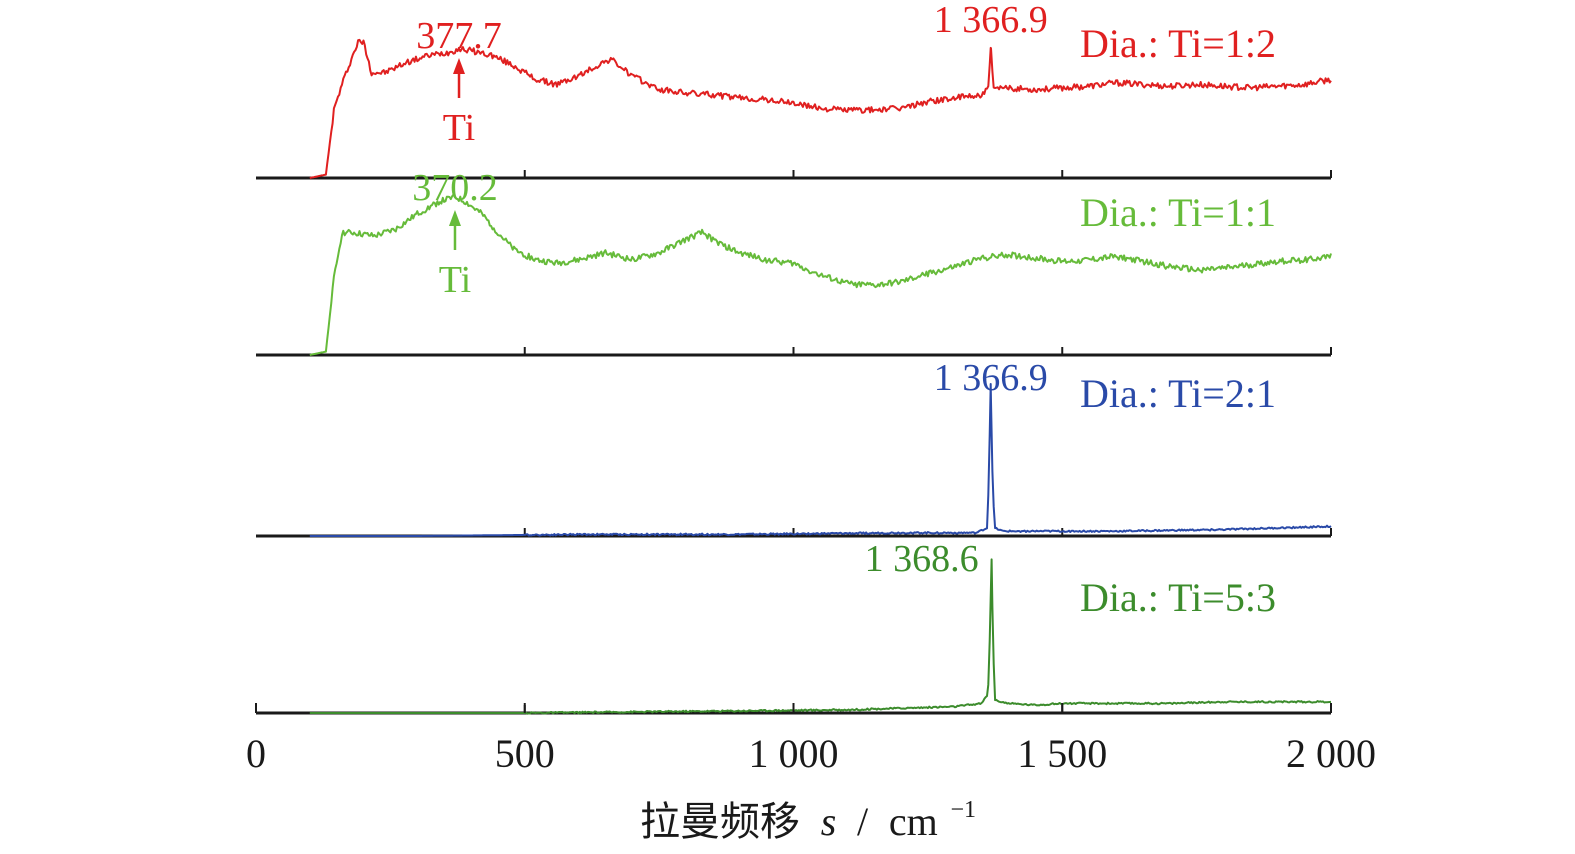 Image resolution: width=1575 pixels, height=854 pixels. Describe the element at coordinates (963, 810) in the screenshot. I see `x-axis-label-exponent: −1` at that location.